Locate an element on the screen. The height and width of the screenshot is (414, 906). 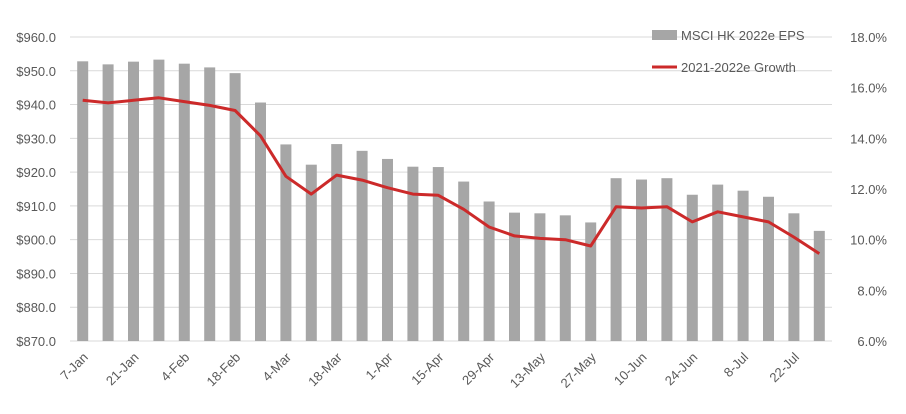
left-axis-tick-label: $950.0 is located at coordinates (36, 71).